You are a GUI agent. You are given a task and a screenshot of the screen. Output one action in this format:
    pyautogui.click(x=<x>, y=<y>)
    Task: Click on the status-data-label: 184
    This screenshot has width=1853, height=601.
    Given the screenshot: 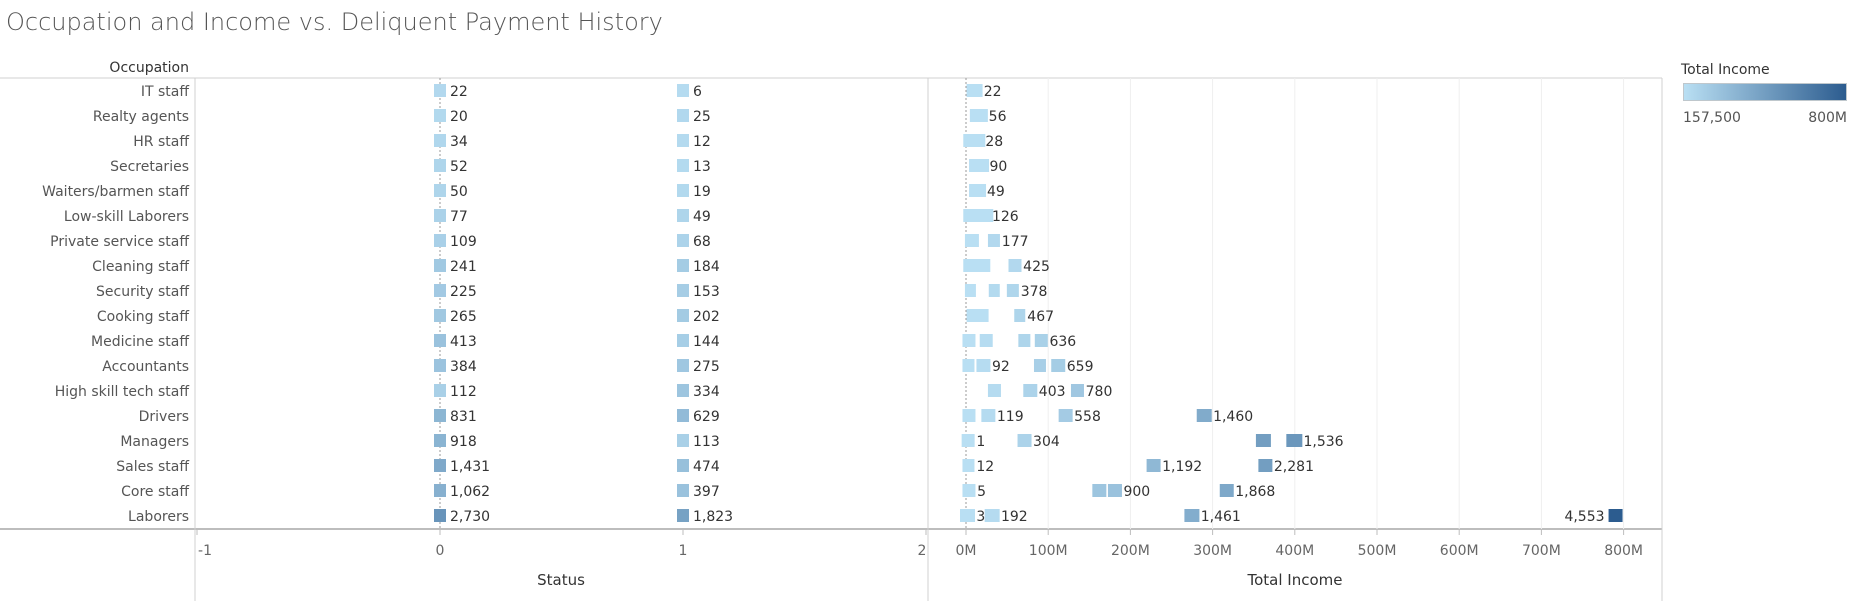 What is the action you would take?
    pyautogui.click(x=706, y=267)
    